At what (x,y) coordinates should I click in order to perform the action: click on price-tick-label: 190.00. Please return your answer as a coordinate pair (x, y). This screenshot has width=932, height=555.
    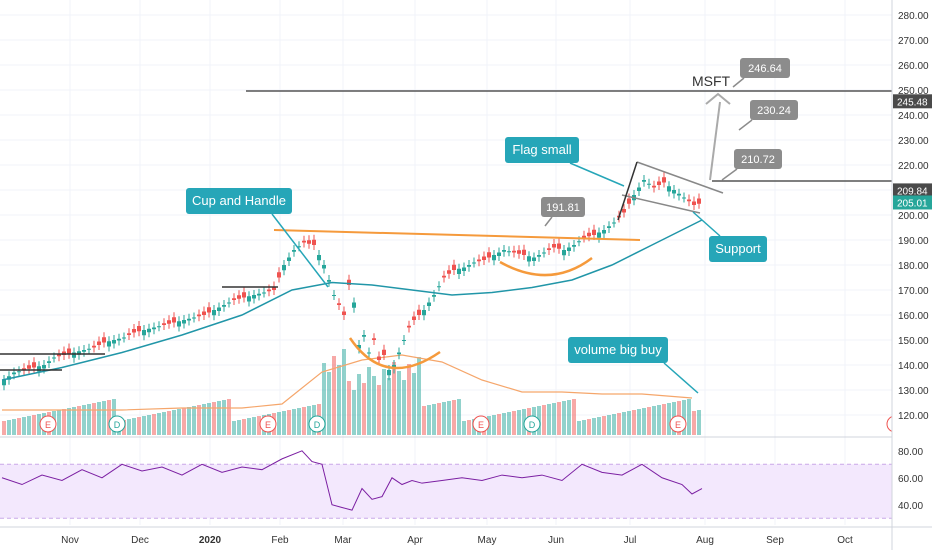
    Looking at the image, I should click on (913, 241).